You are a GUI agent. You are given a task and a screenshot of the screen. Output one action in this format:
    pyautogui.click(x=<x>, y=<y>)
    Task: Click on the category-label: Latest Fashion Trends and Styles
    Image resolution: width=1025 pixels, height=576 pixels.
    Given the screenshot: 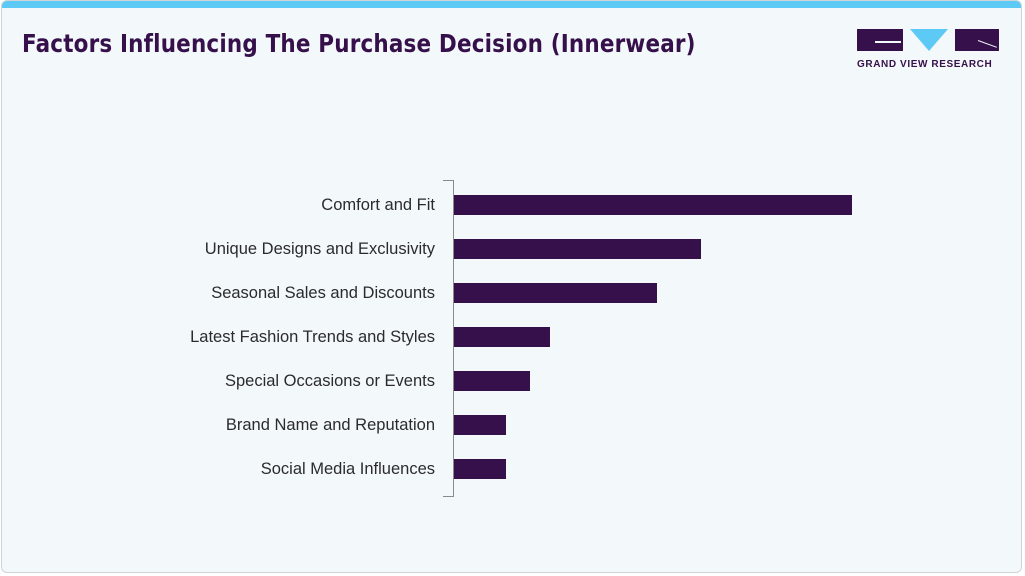 What is the action you would take?
    pyautogui.click(x=312, y=337)
    